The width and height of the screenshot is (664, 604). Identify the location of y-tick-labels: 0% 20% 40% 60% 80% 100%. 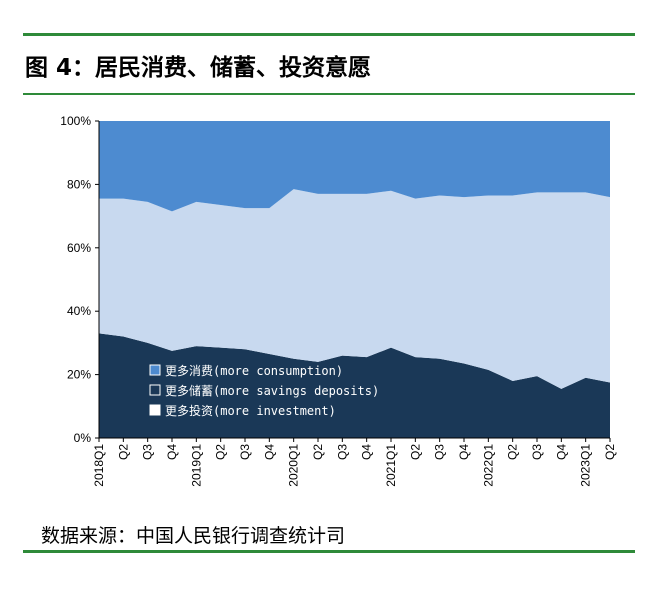
(79, 279).